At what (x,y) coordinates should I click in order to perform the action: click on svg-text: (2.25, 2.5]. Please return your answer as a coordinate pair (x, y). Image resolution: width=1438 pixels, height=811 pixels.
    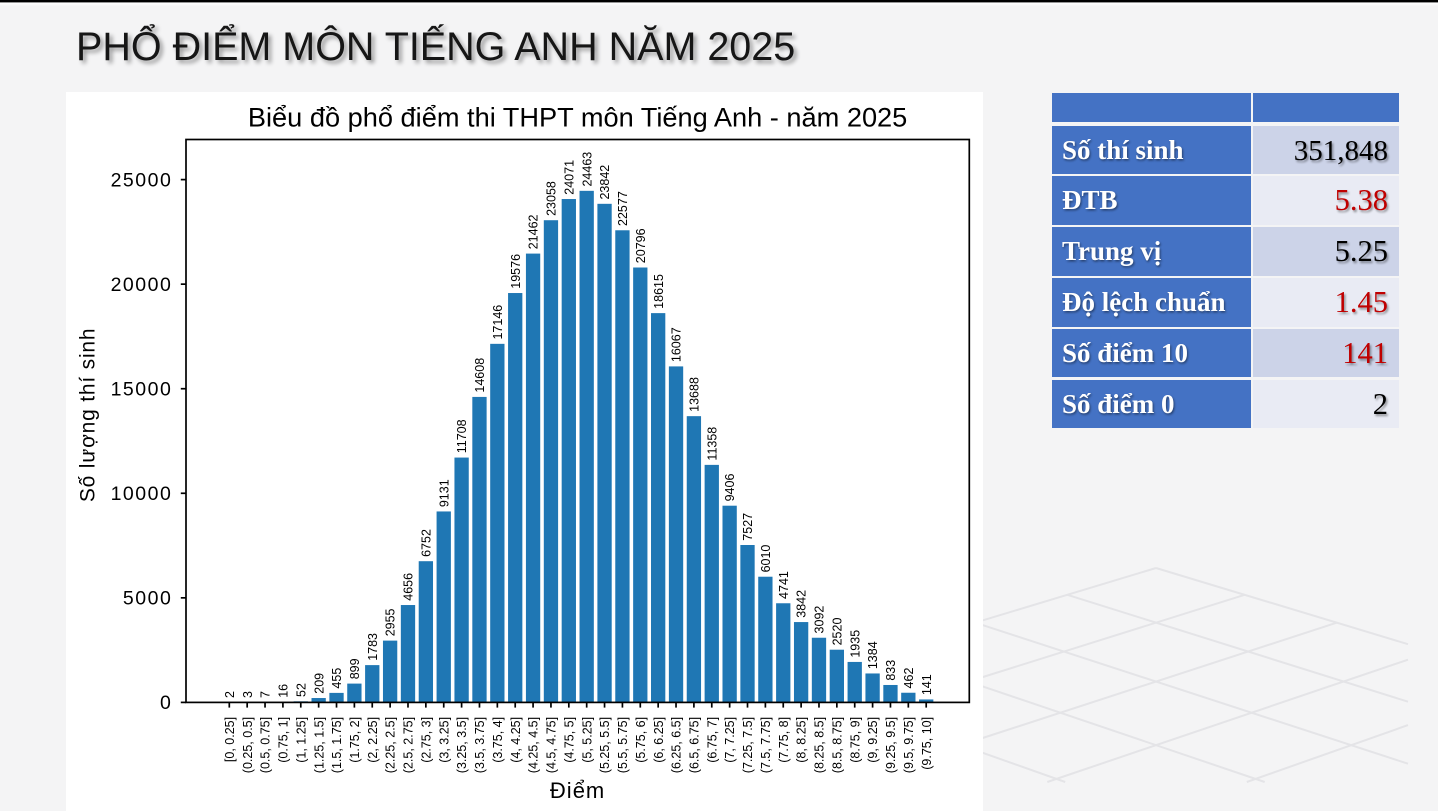
    Looking at the image, I should click on (391, 745).